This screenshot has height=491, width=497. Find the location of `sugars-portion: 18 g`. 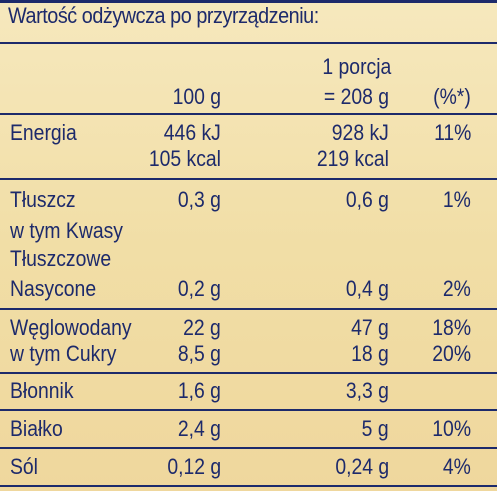

sugars-portion: 18 g is located at coordinates (370, 353).